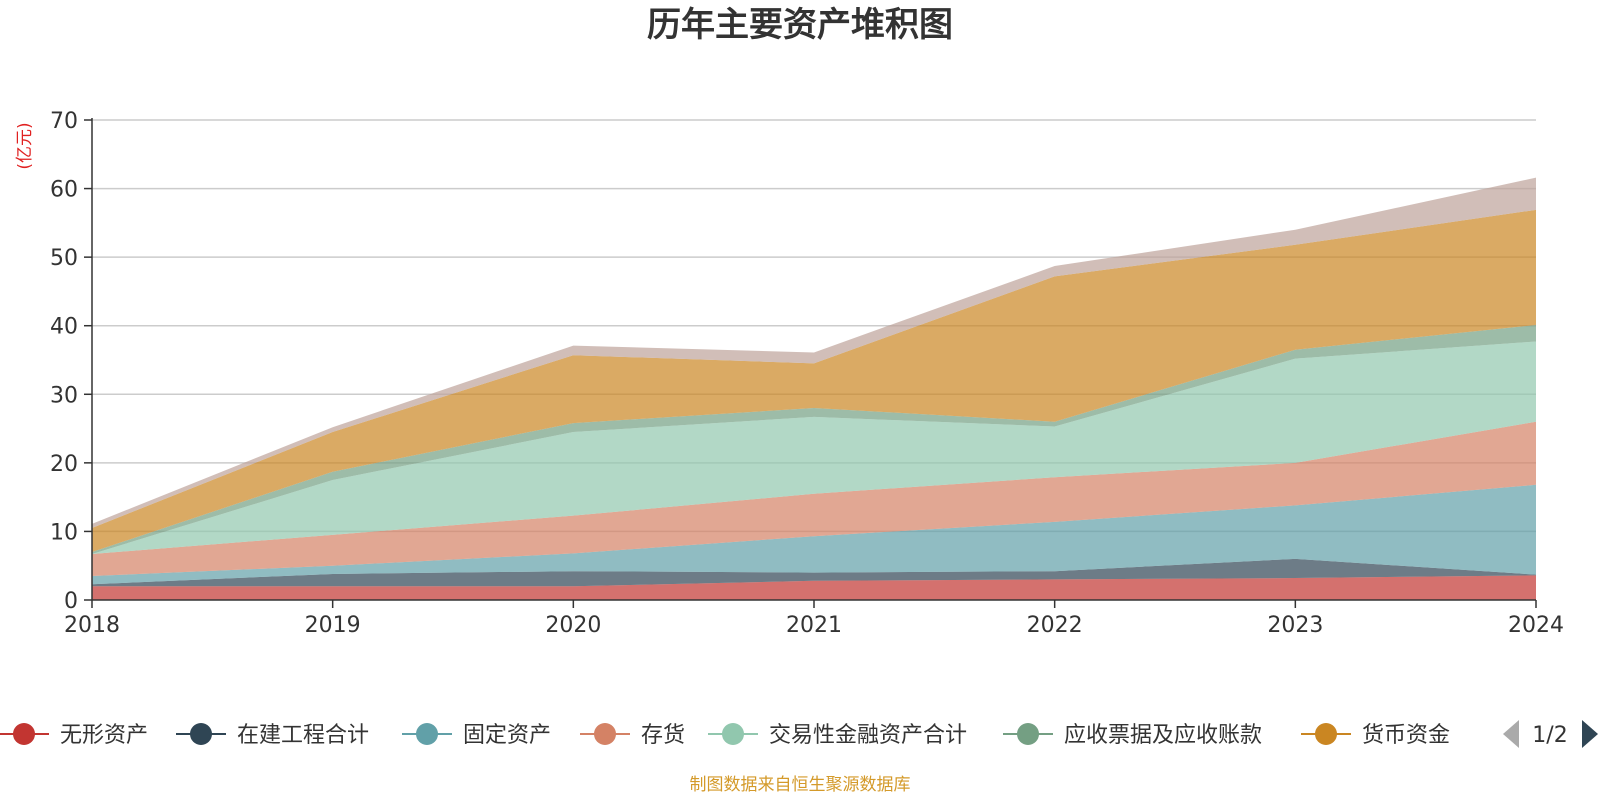 This screenshot has height=800, width=1600. I want to click on y-tick-label: 50, so click(64, 258).